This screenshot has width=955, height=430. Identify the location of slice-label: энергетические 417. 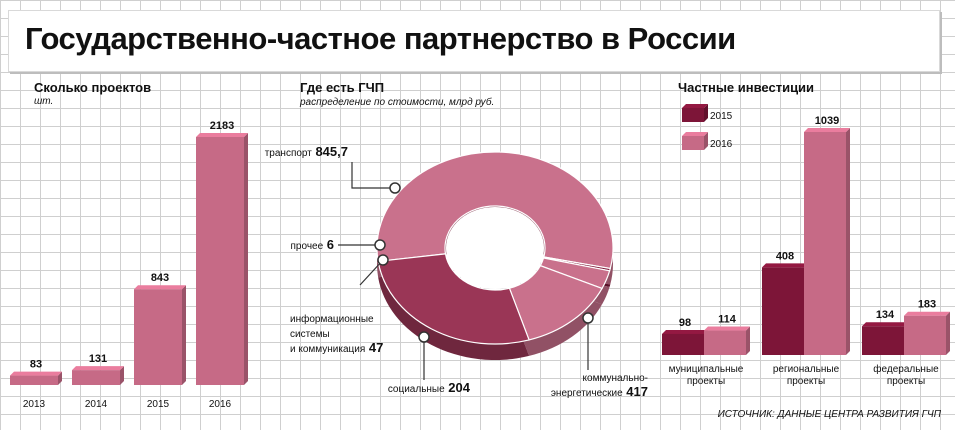
(599, 391).